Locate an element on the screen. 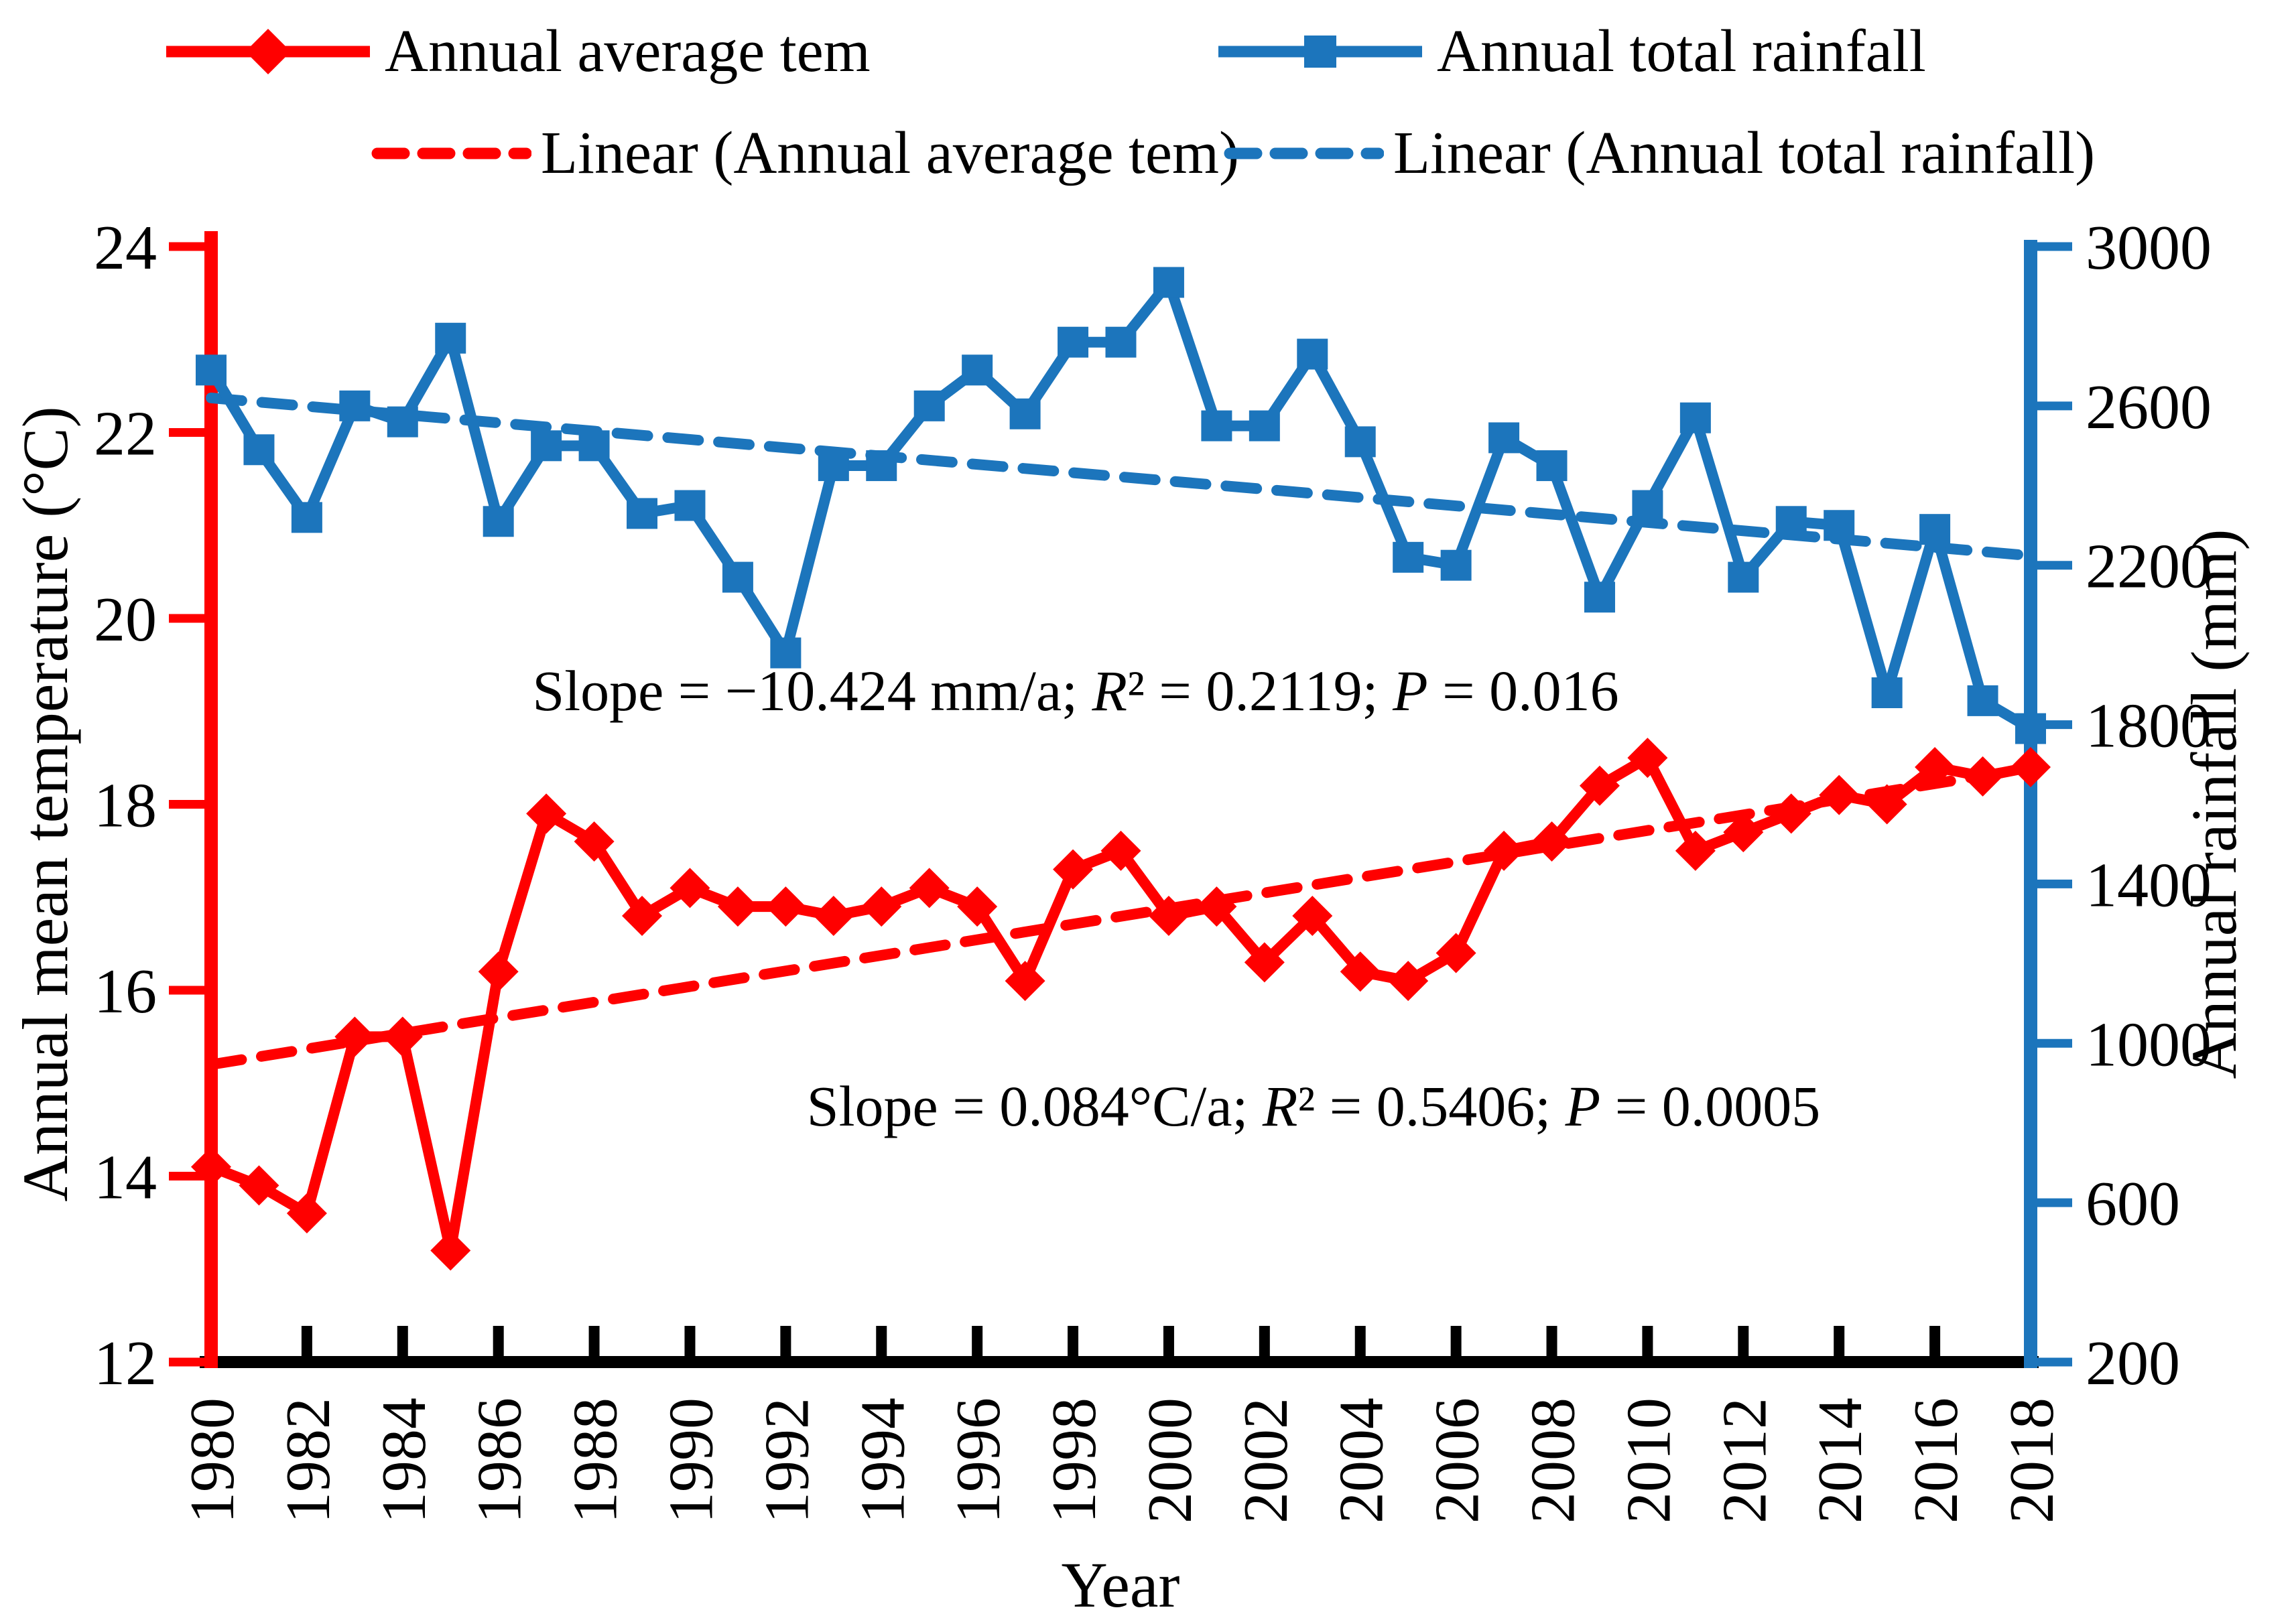 The width and height of the screenshot is (2296, 1620). right-tick-label: 1800 is located at coordinates (2149, 726).